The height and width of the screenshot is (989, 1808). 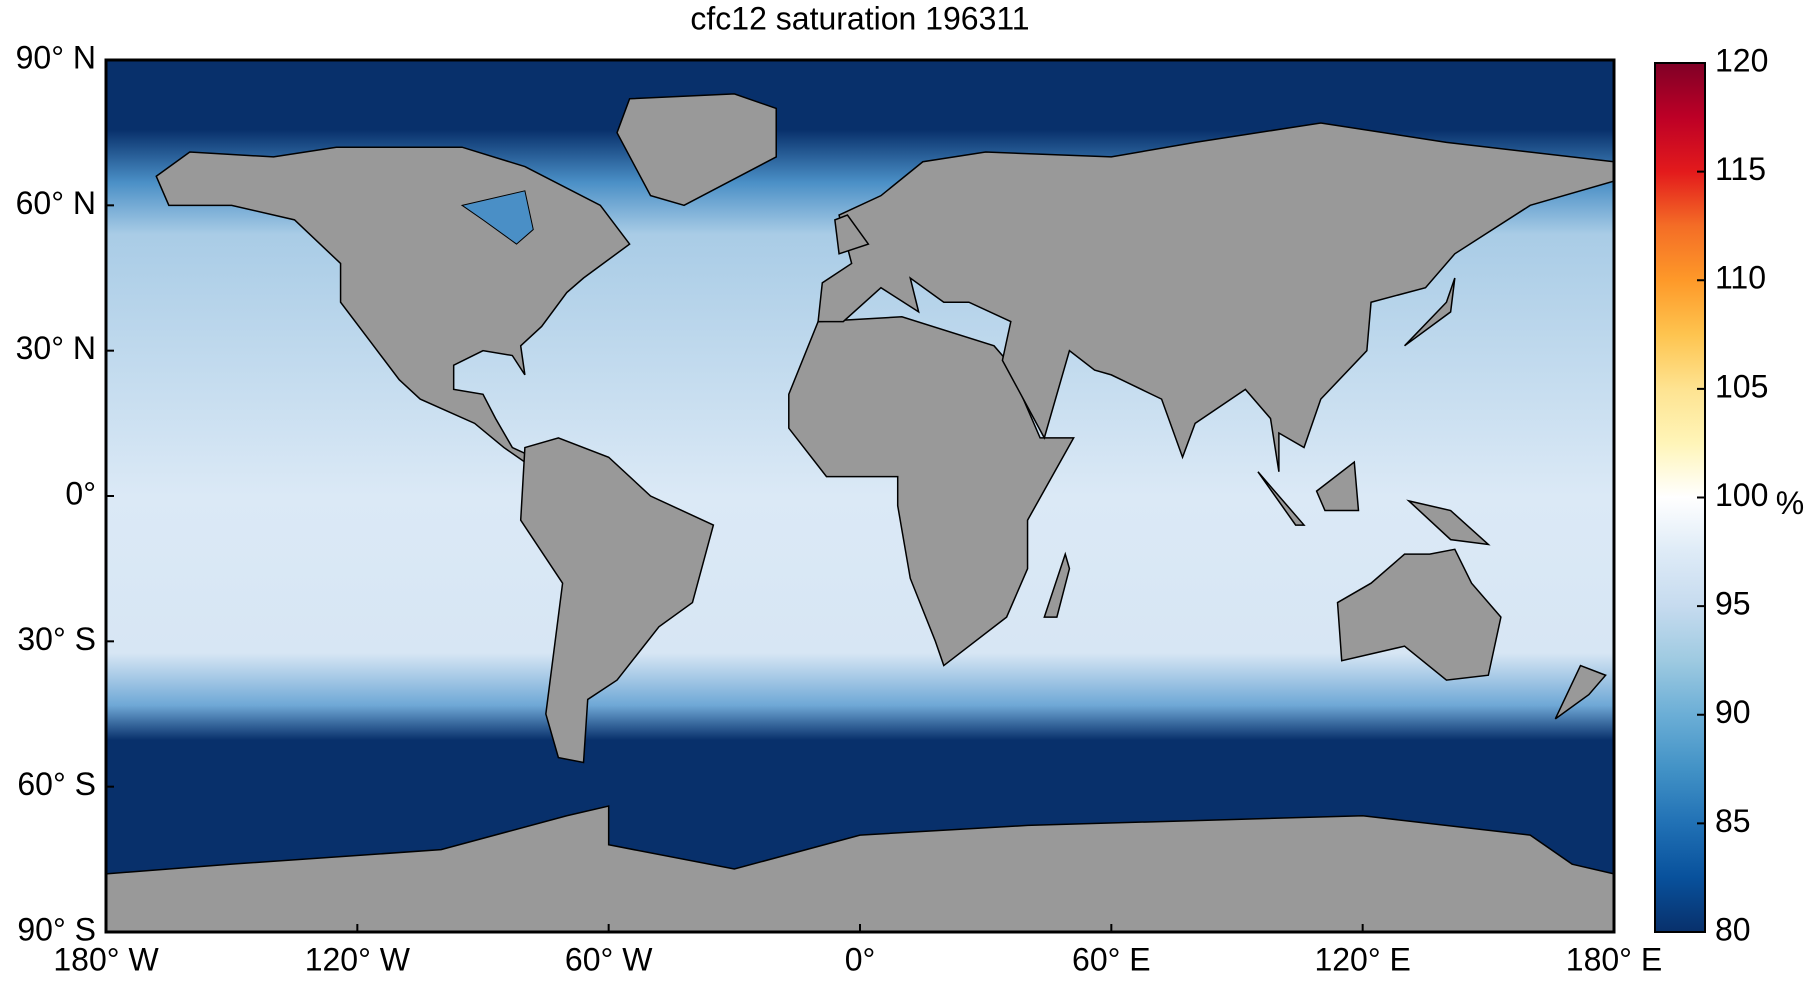 I want to click on colorbar-tick-label: 80, so click(x=1733, y=929).